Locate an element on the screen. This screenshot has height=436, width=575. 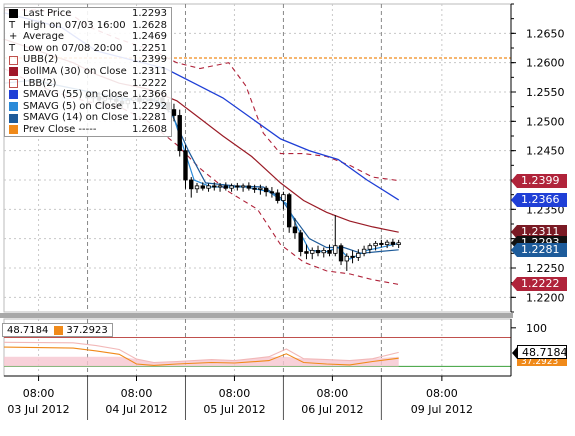
legend-entry: T Low on 07/08 20:00 1.2251 is located at coordinates (88, 49).